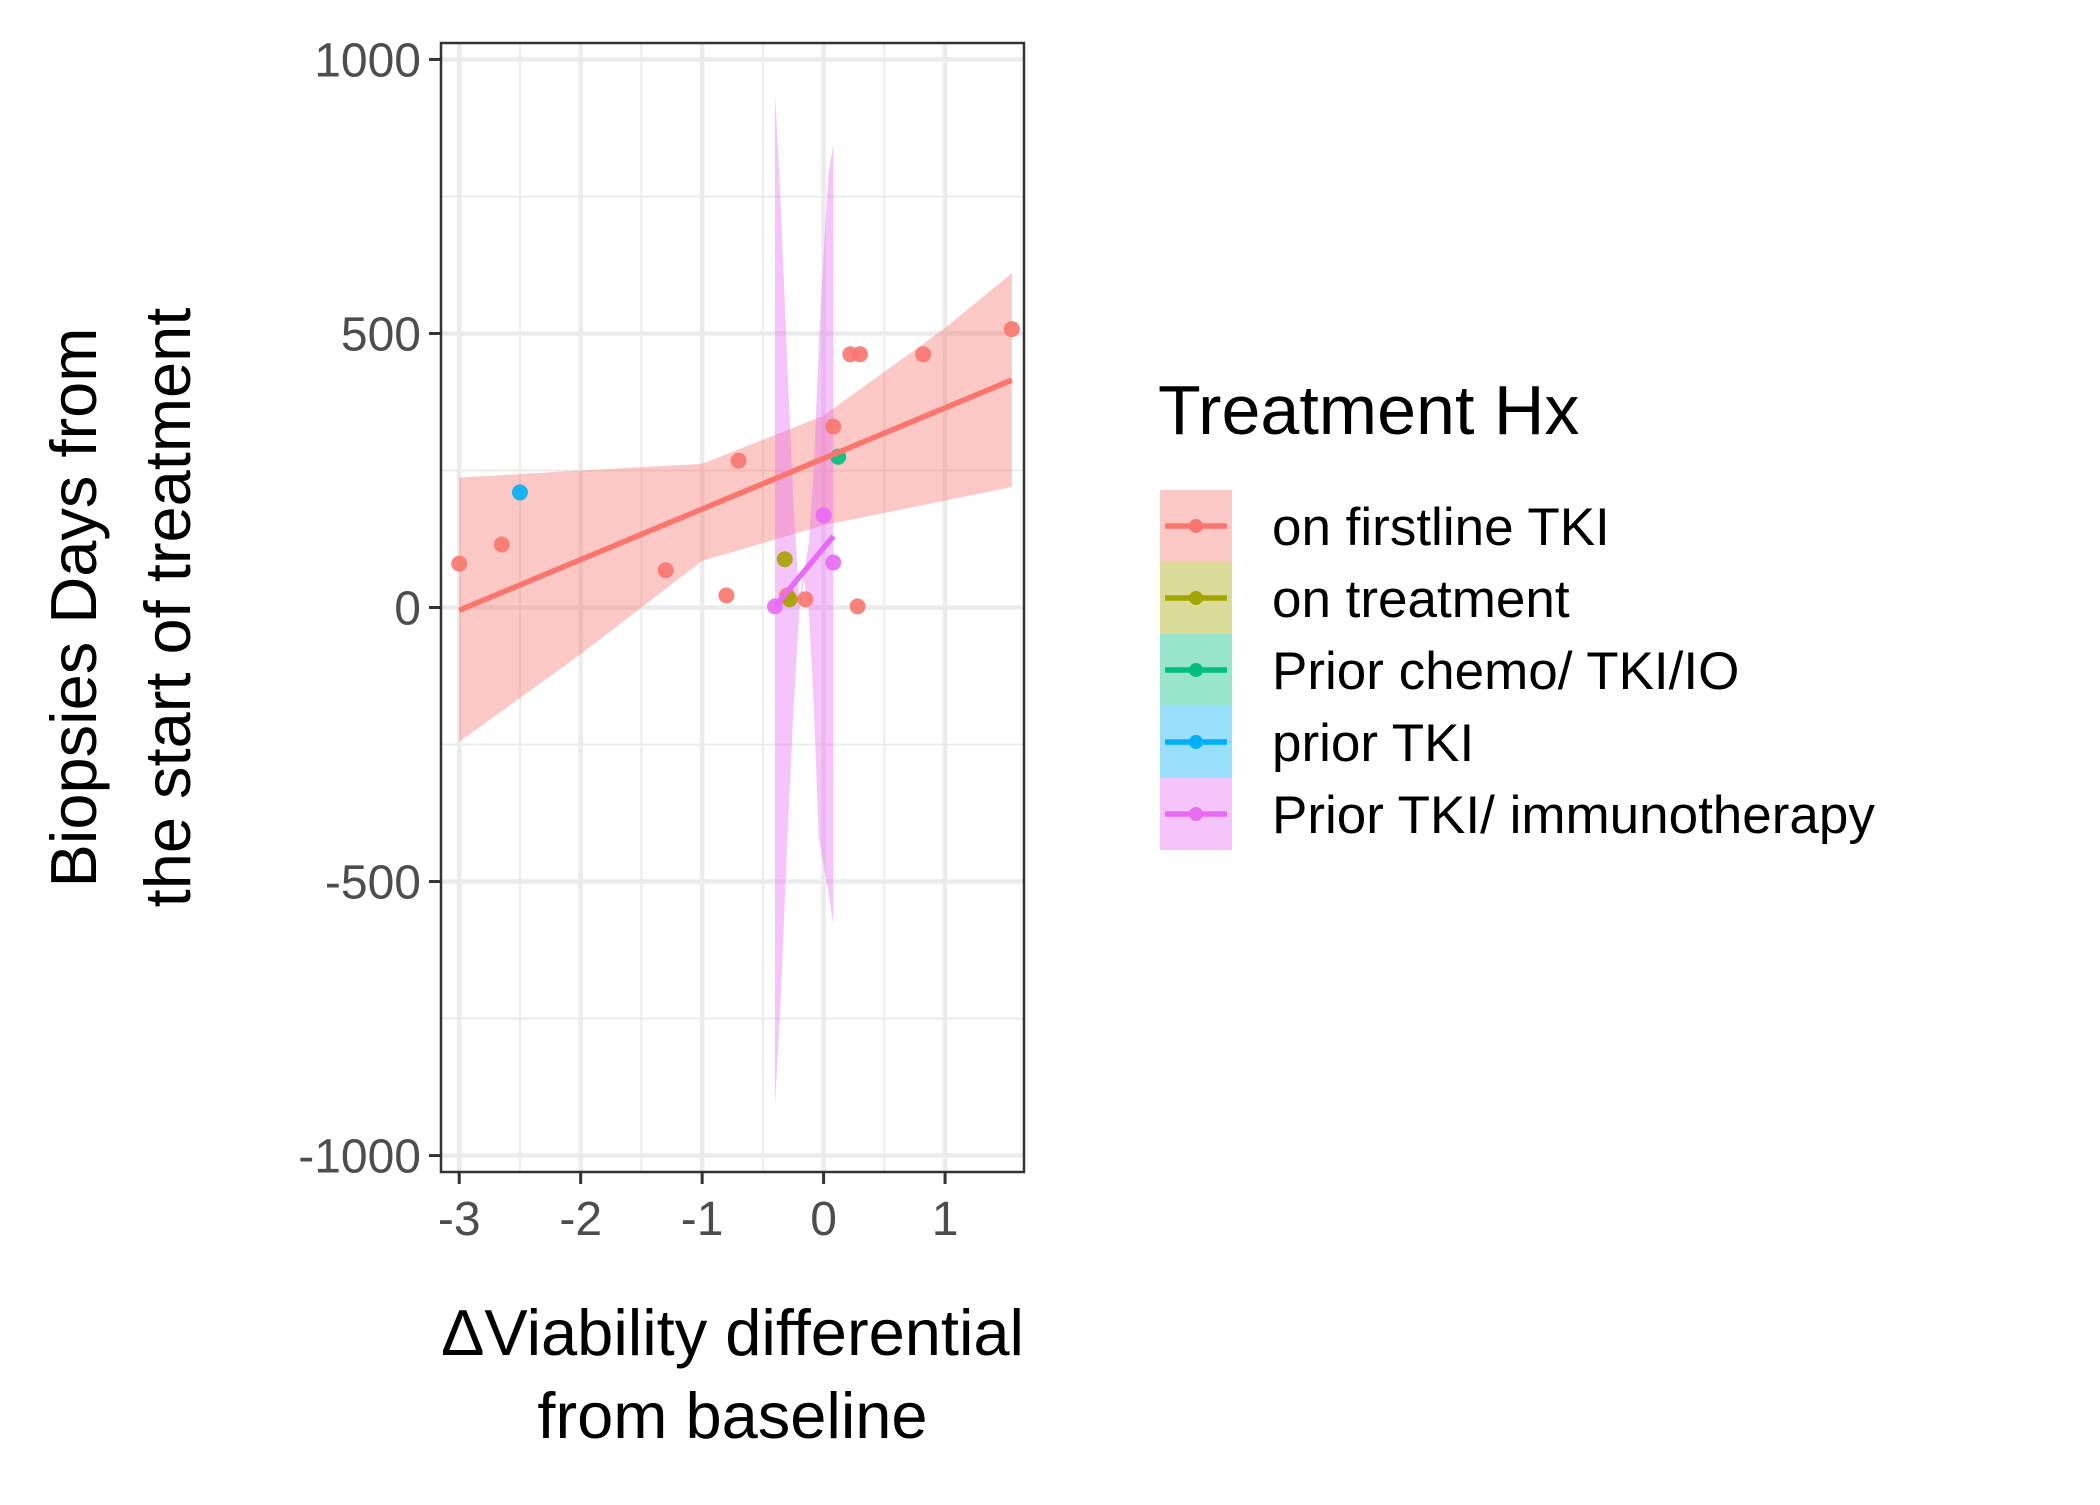  Describe the element at coordinates (1505, 671) in the screenshot. I see `legend-label: Prior chemo/ TKI/IO` at that location.